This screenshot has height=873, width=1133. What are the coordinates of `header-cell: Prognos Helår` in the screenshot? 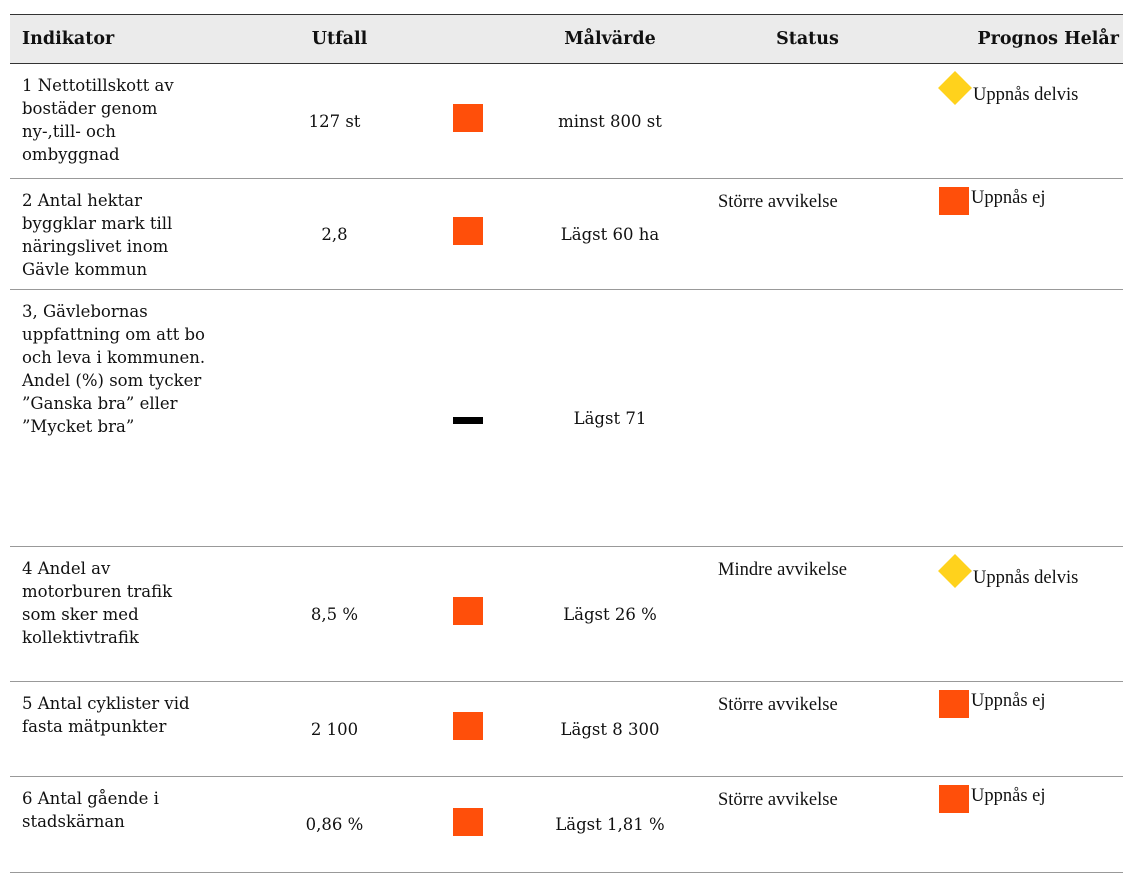 It's located at (1014, 39).